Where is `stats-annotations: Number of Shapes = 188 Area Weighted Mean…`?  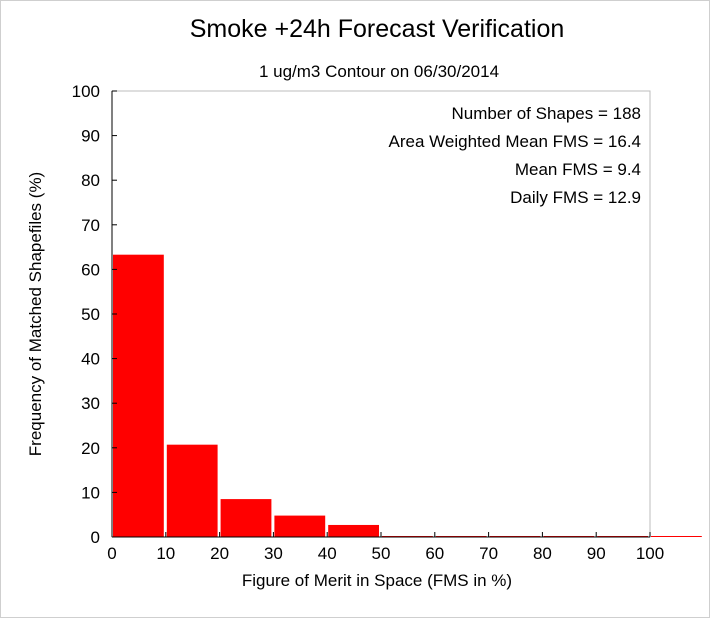
stats-annotations: Number of Shapes = 188 Area Weighted Mean… is located at coordinates (515, 155).